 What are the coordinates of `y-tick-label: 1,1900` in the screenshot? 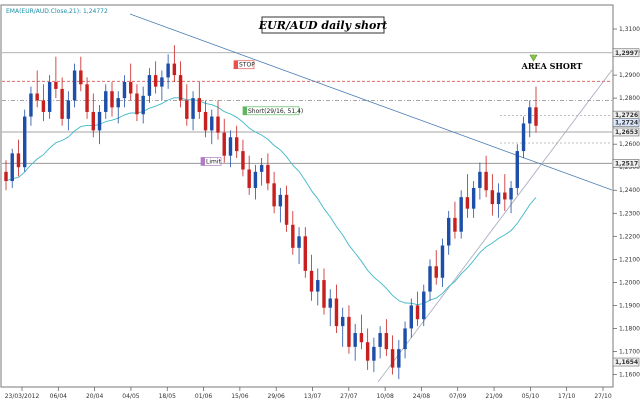 It's located at (629, 305).